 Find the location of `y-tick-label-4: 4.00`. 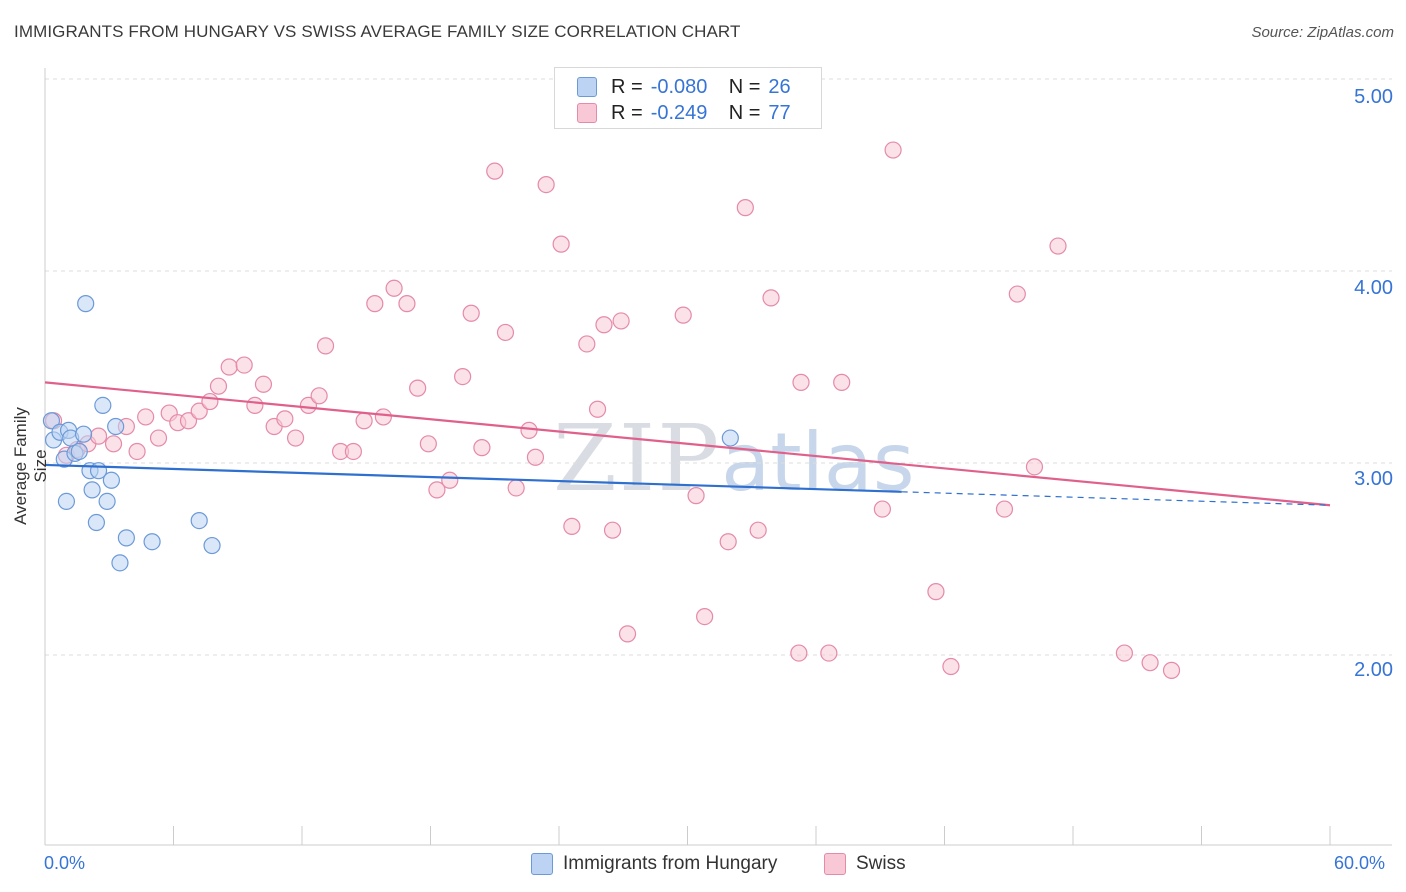

y-tick-label-4: 4.00 is located at coordinates (1373, 288).